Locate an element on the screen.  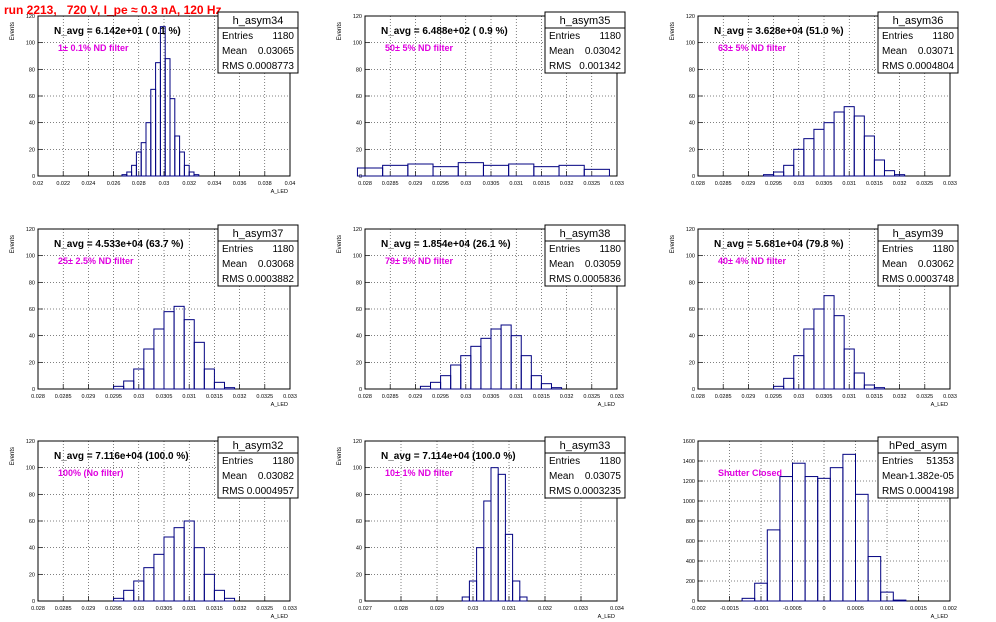
x-tick-label: 0.002 is located at coordinates (950, 609).